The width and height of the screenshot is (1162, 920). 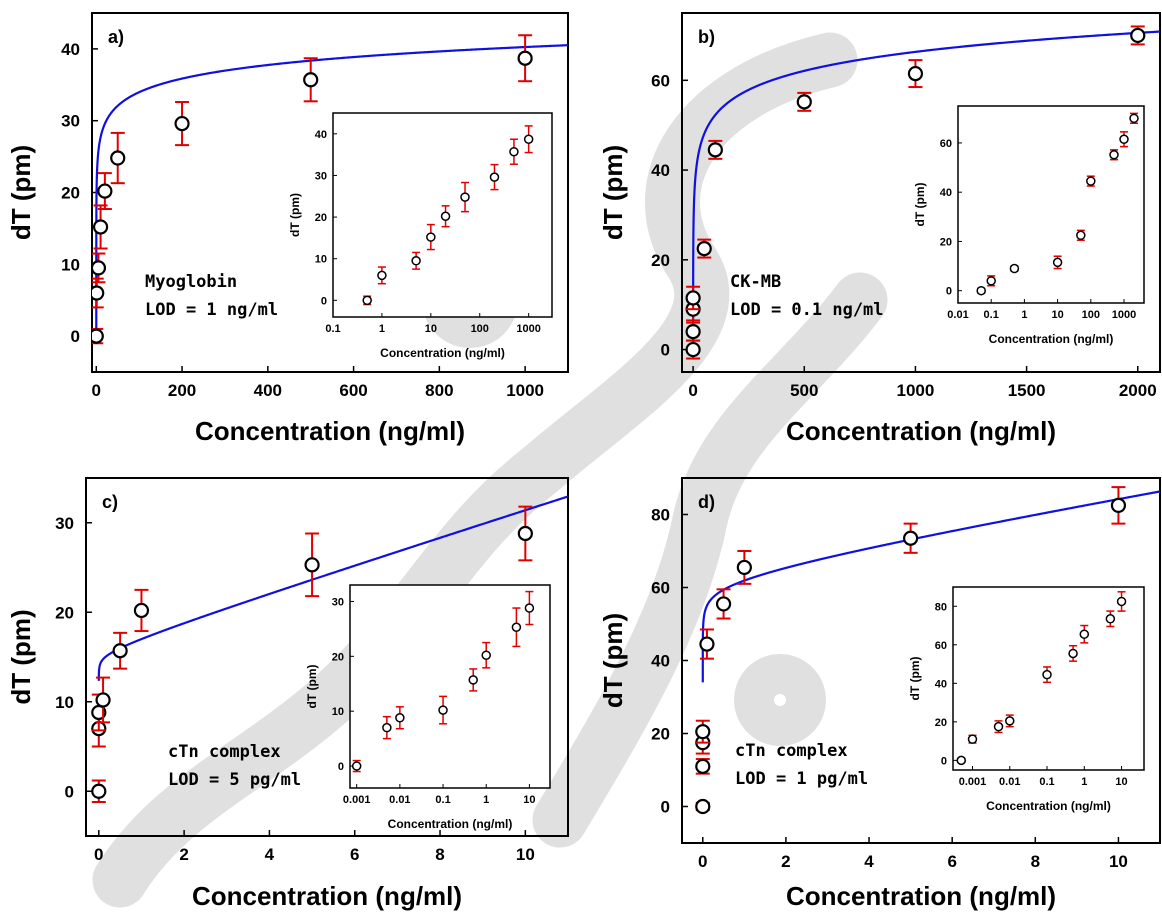 What do you see at coordinates (785, 861) in the screenshot?
I see `x-tick-label: 2` at bounding box center [785, 861].